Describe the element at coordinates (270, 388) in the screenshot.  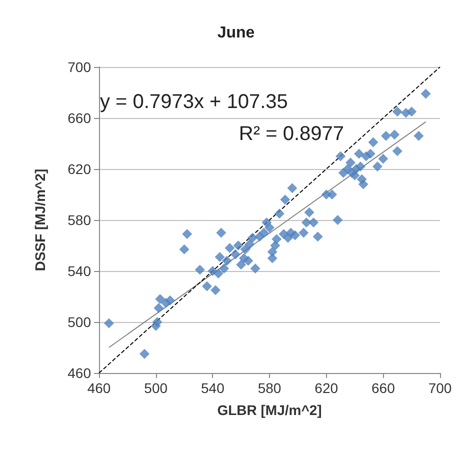
I see `x-tick-label: 580` at that location.